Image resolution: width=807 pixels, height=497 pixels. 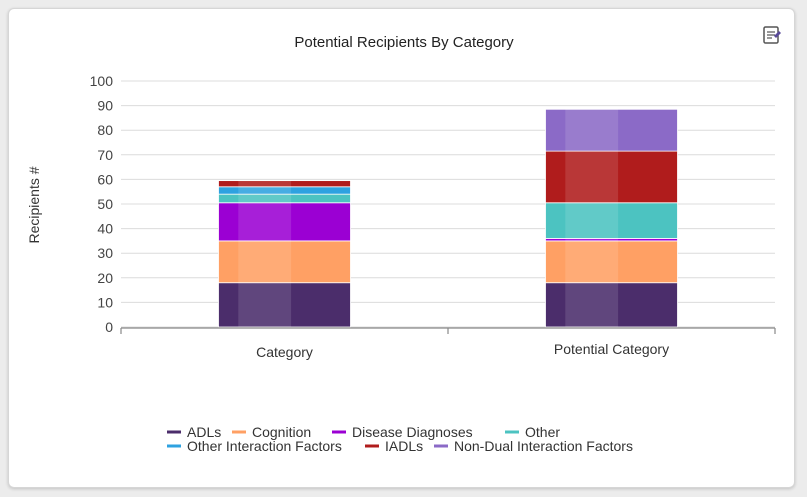 What do you see at coordinates (448, 343) in the screenshot?
I see `x-axis: Category Potential Category` at bounding box center [448, 343].